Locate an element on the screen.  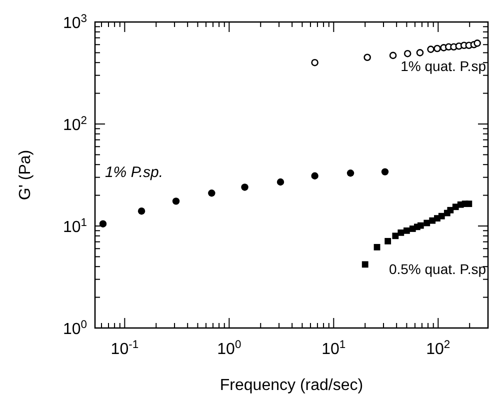
y-tick-label: 10$^{2}$ is located at coordinates (74, 124).